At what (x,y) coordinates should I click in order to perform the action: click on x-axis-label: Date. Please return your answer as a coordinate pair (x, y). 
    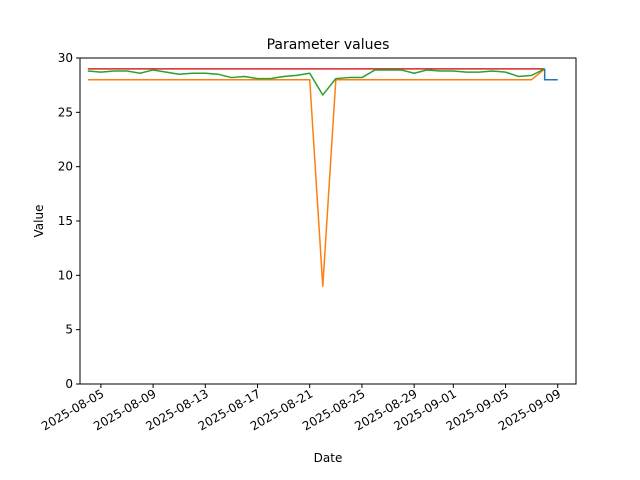
    Looking at the image, I should click on (328, 458).